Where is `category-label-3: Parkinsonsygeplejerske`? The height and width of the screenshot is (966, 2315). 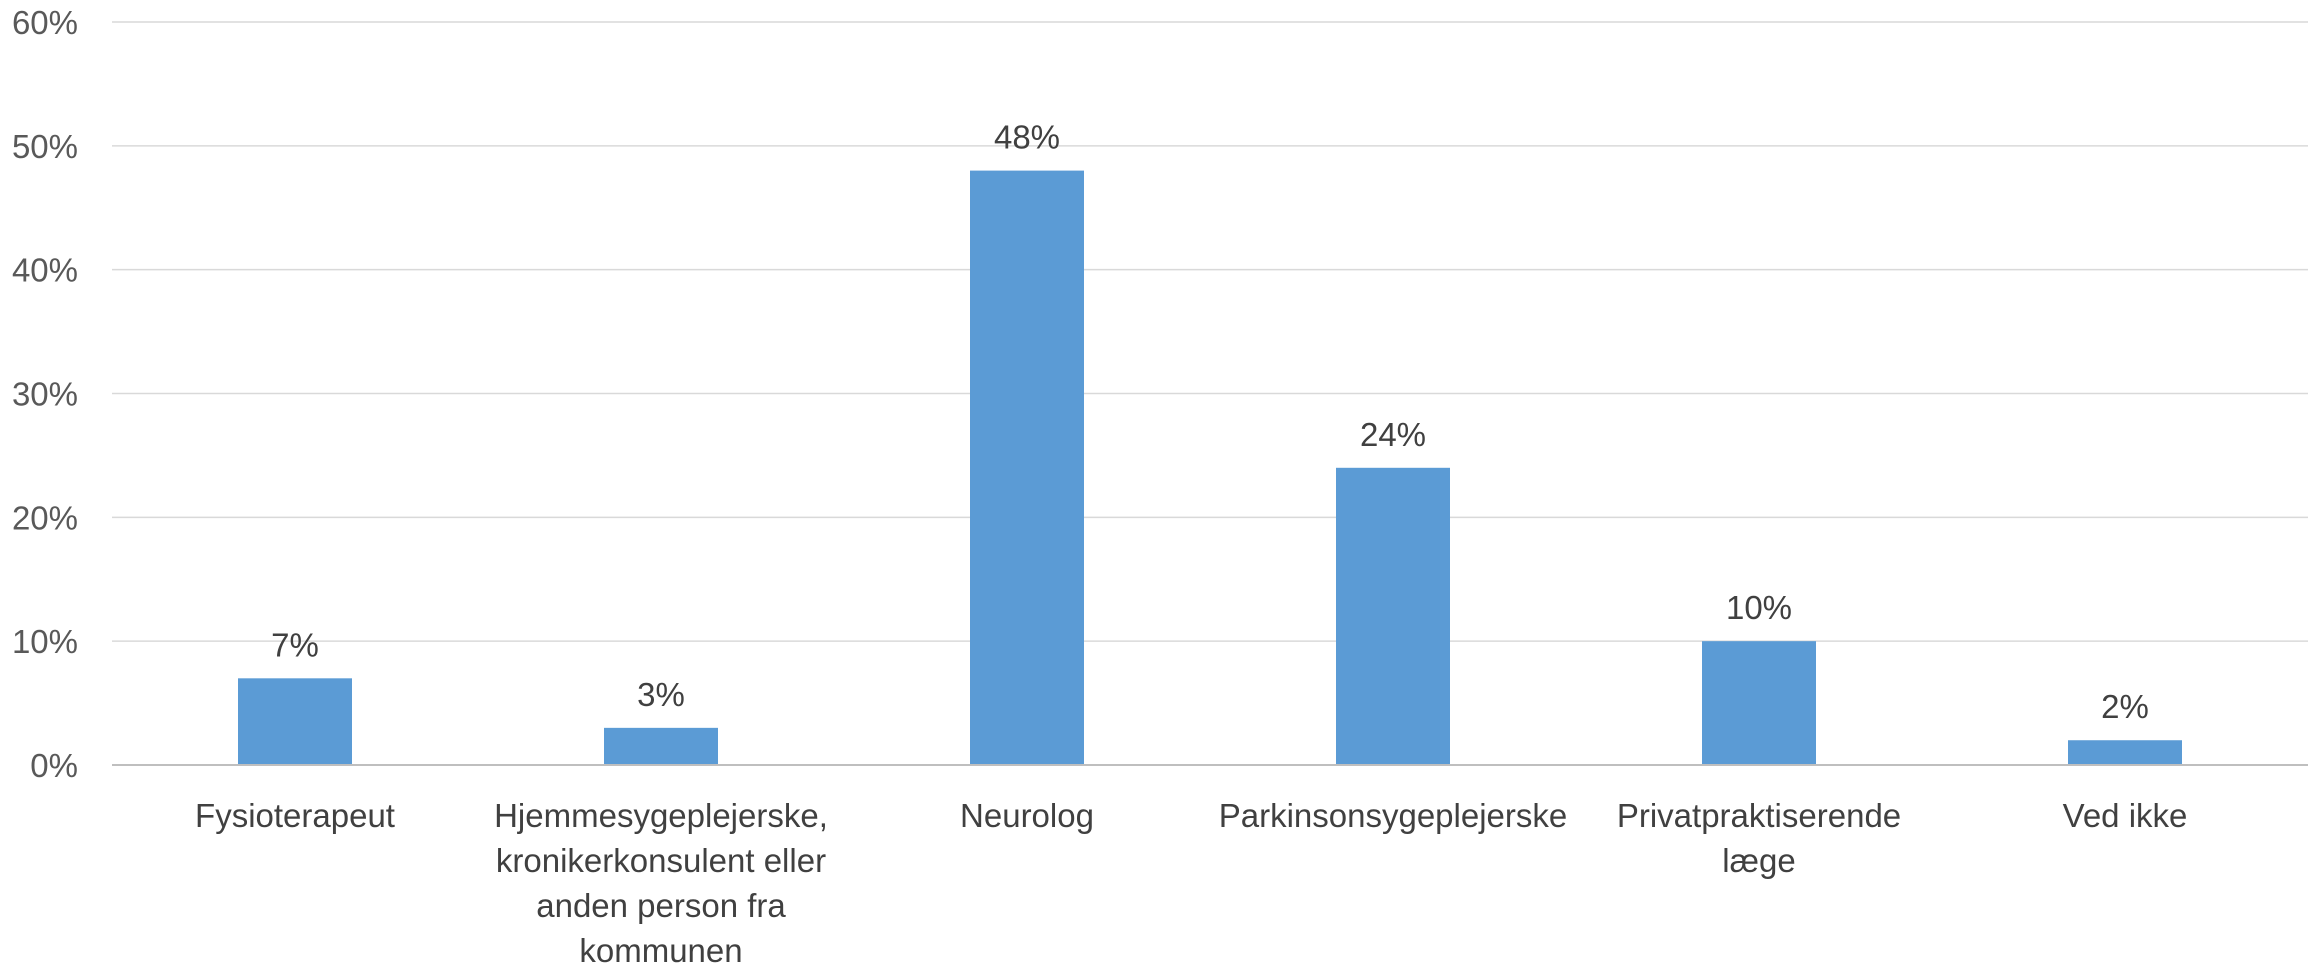 category-label-3: Parkinsonsygeplejerske is located at coordinates (1393, 815).